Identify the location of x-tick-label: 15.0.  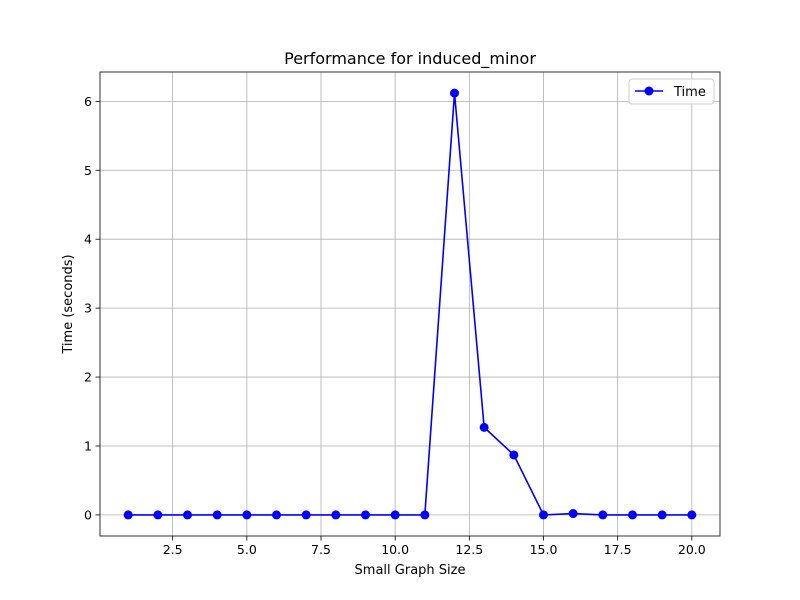
(544, 549).